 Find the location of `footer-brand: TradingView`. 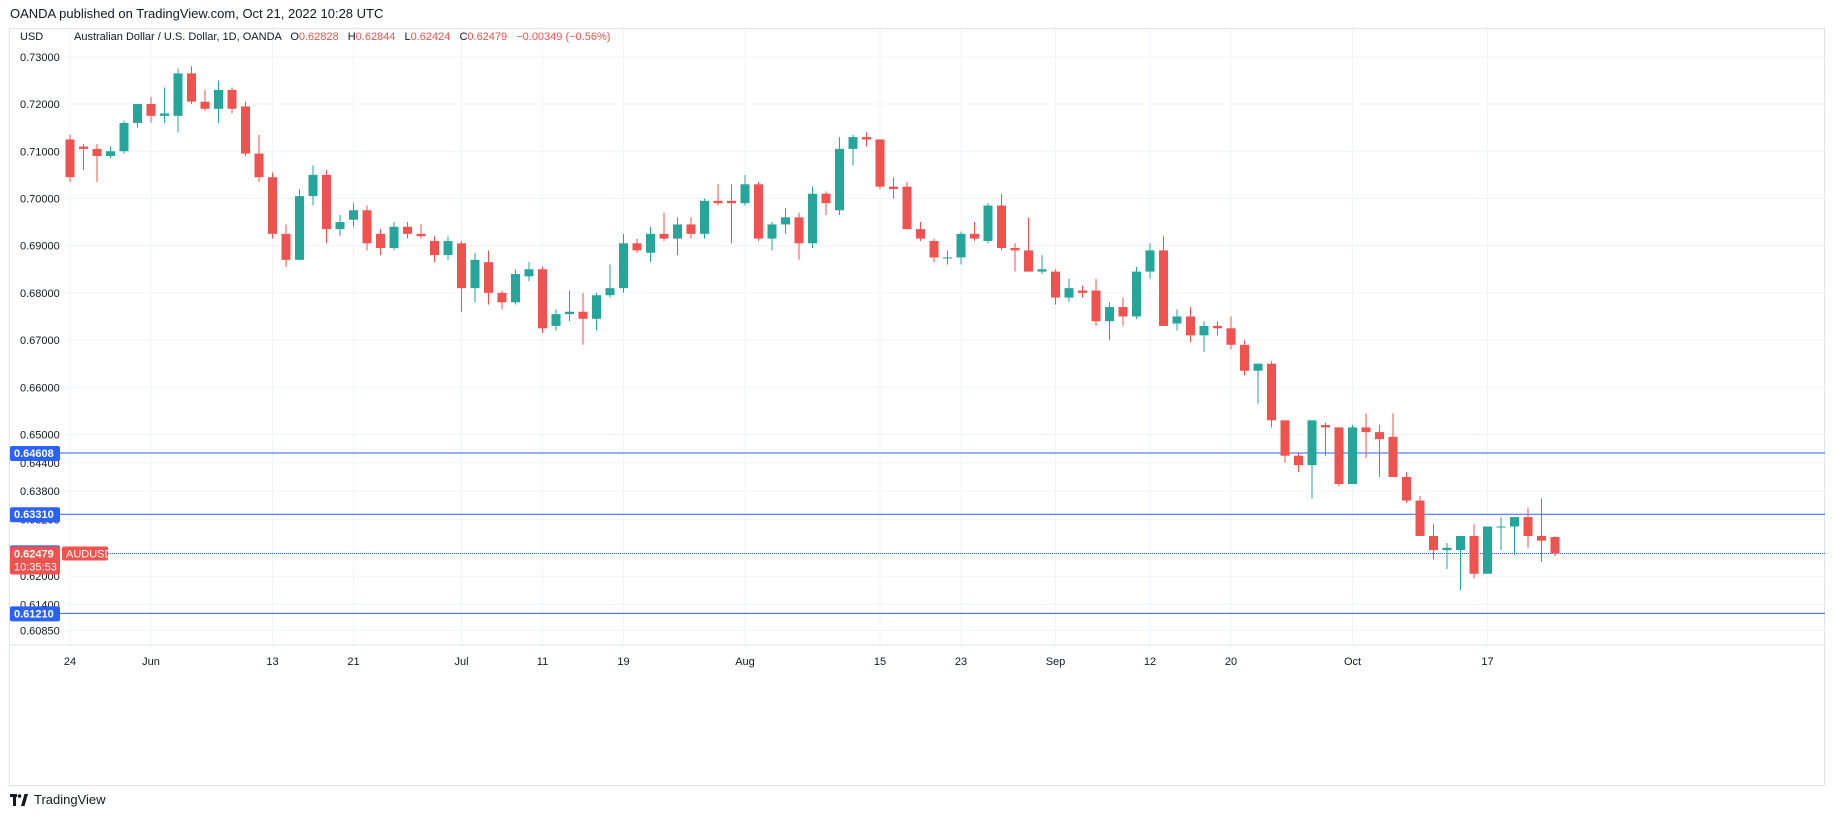

footer-brand: TradingView is located at coordinates (58, 799).